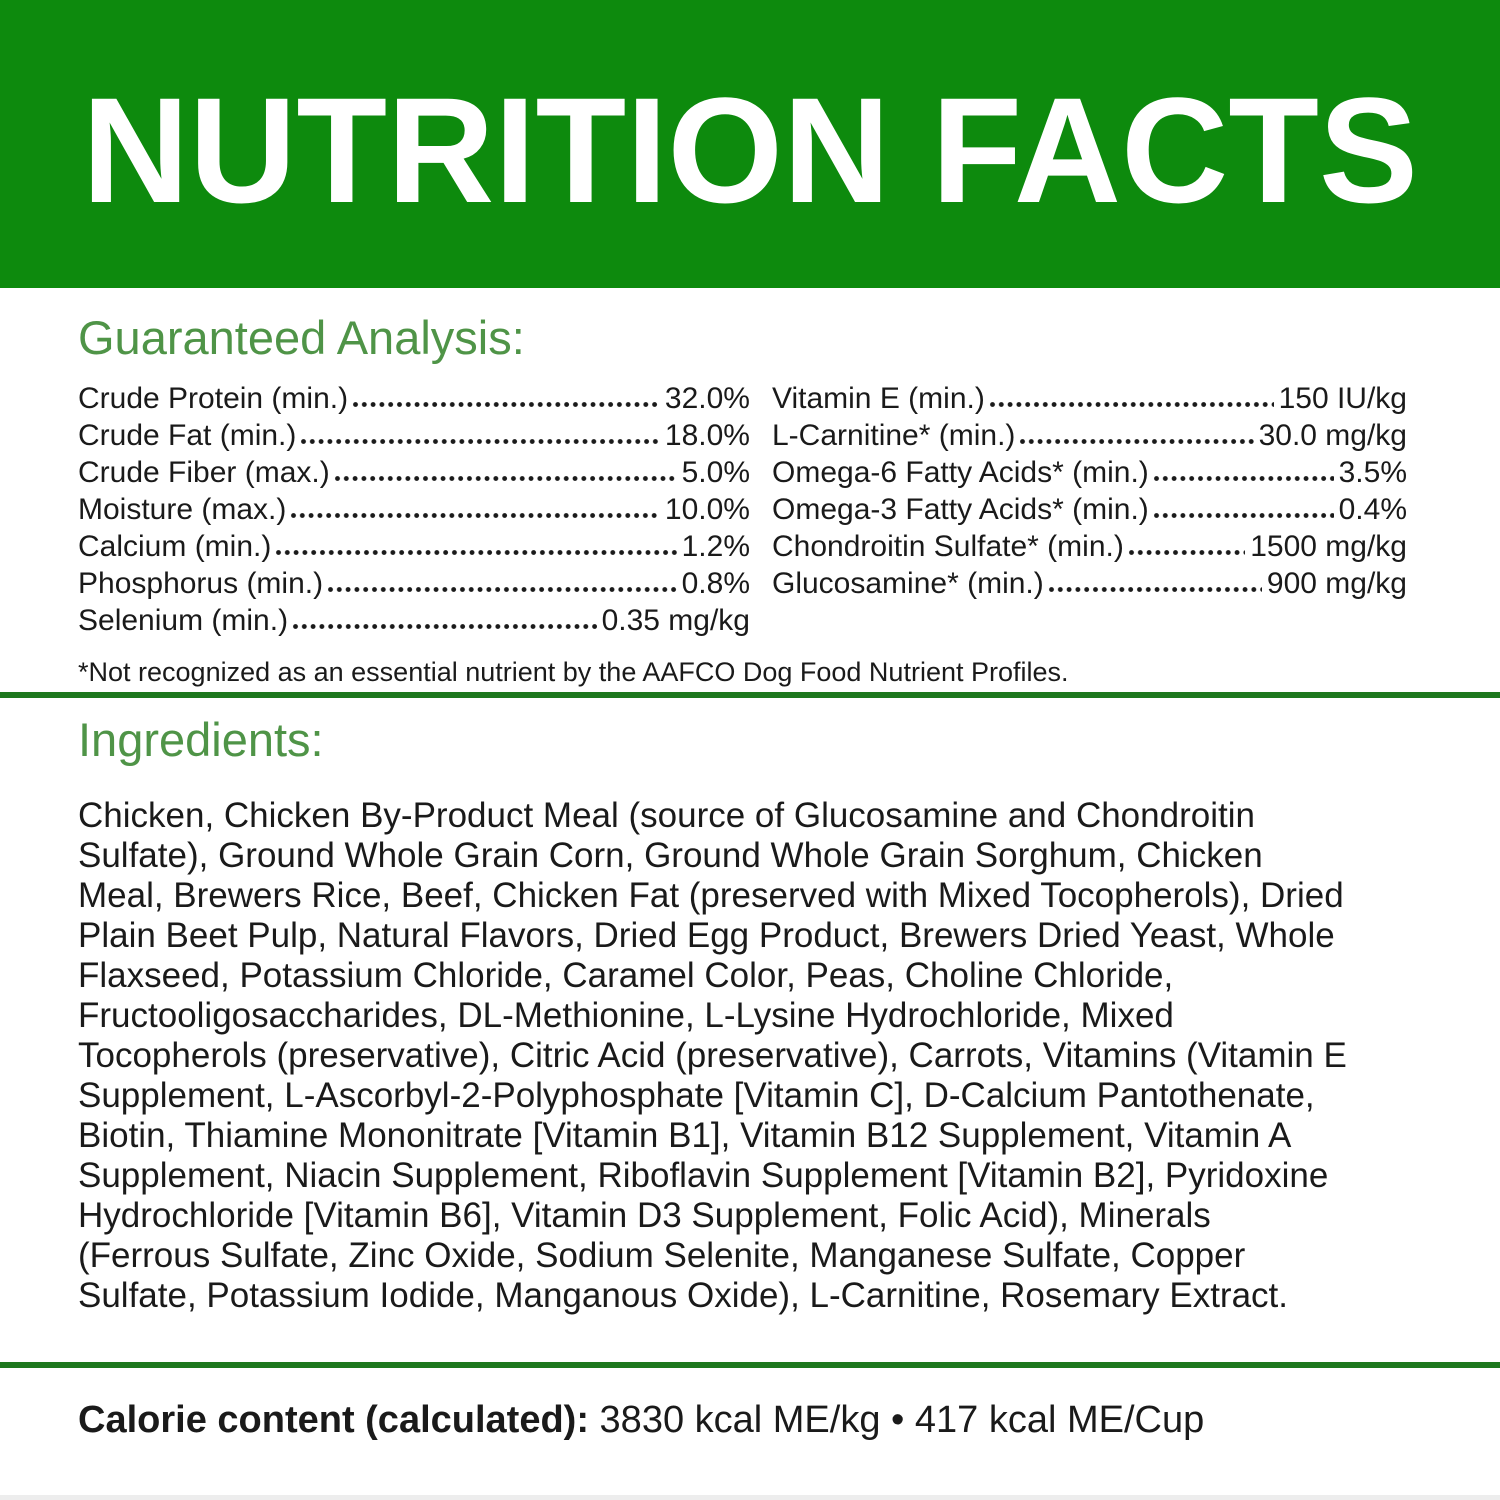 The width and height of the screenshot is (1500, 1500). Describe the element at coordinates (902, 1420) in the screenshot. I see `calorie-content-value: 3830 kcal ME/kg • 417 kcal ME/Cup` at that location.